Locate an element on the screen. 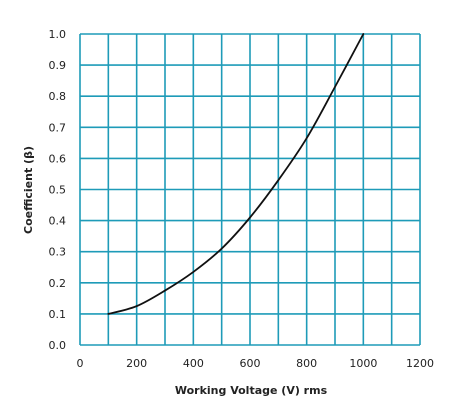  y-tick-label: 0.2 is located at coordinates (58, 283).